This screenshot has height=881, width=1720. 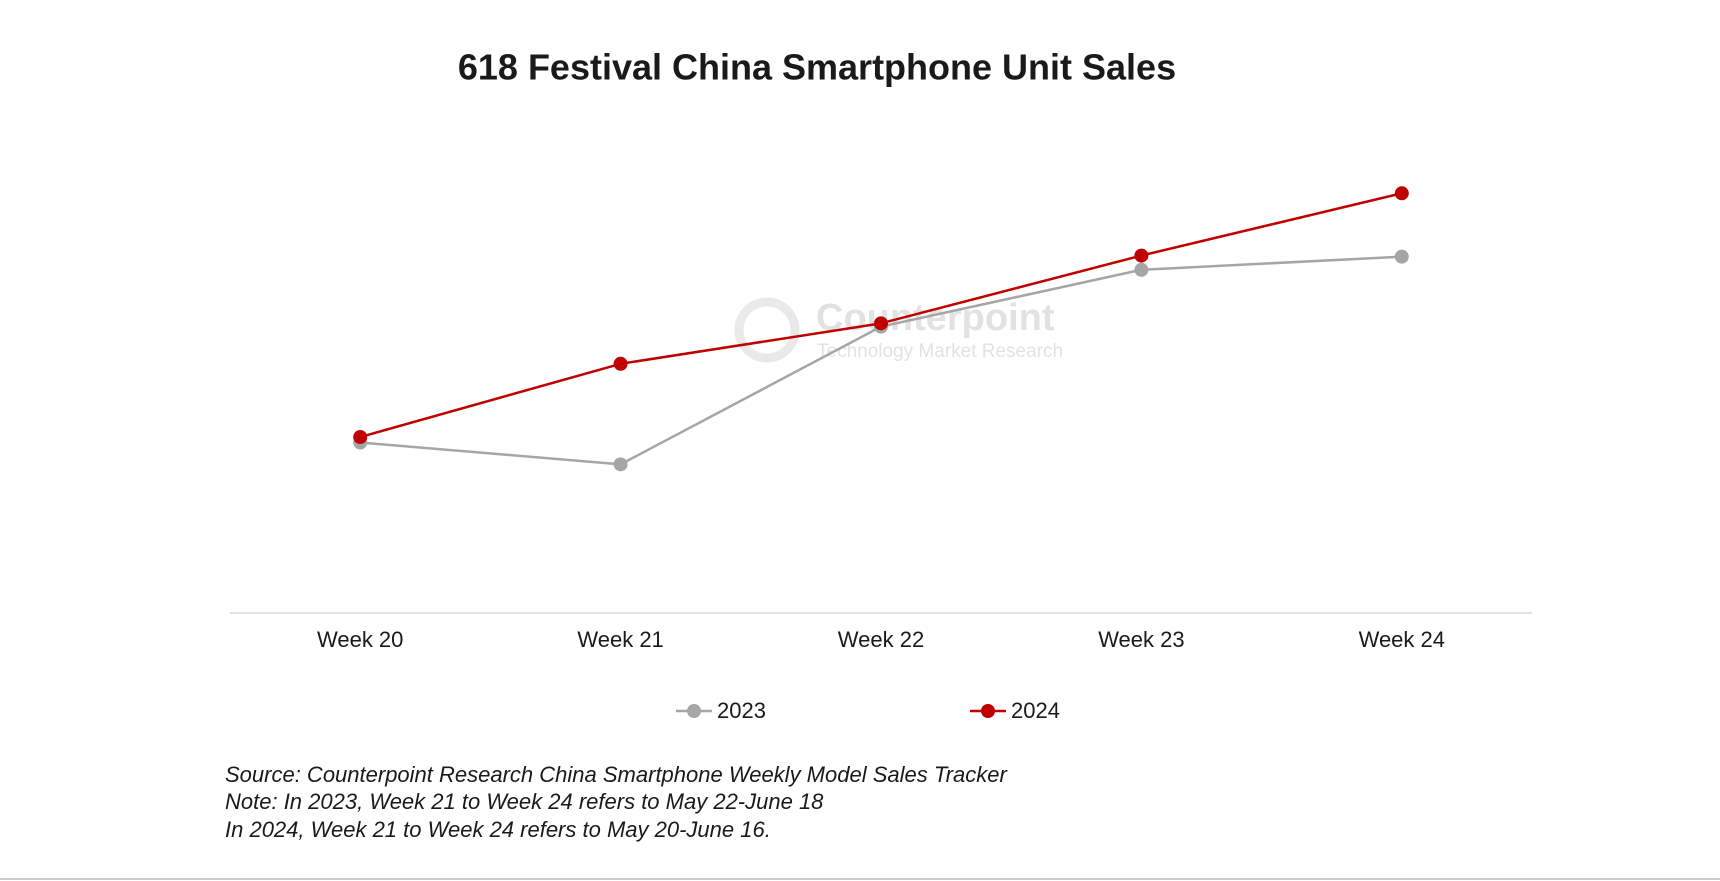 I want to click on watermark: Counterpoint Technology Market Research, so click(x=898, y=330).